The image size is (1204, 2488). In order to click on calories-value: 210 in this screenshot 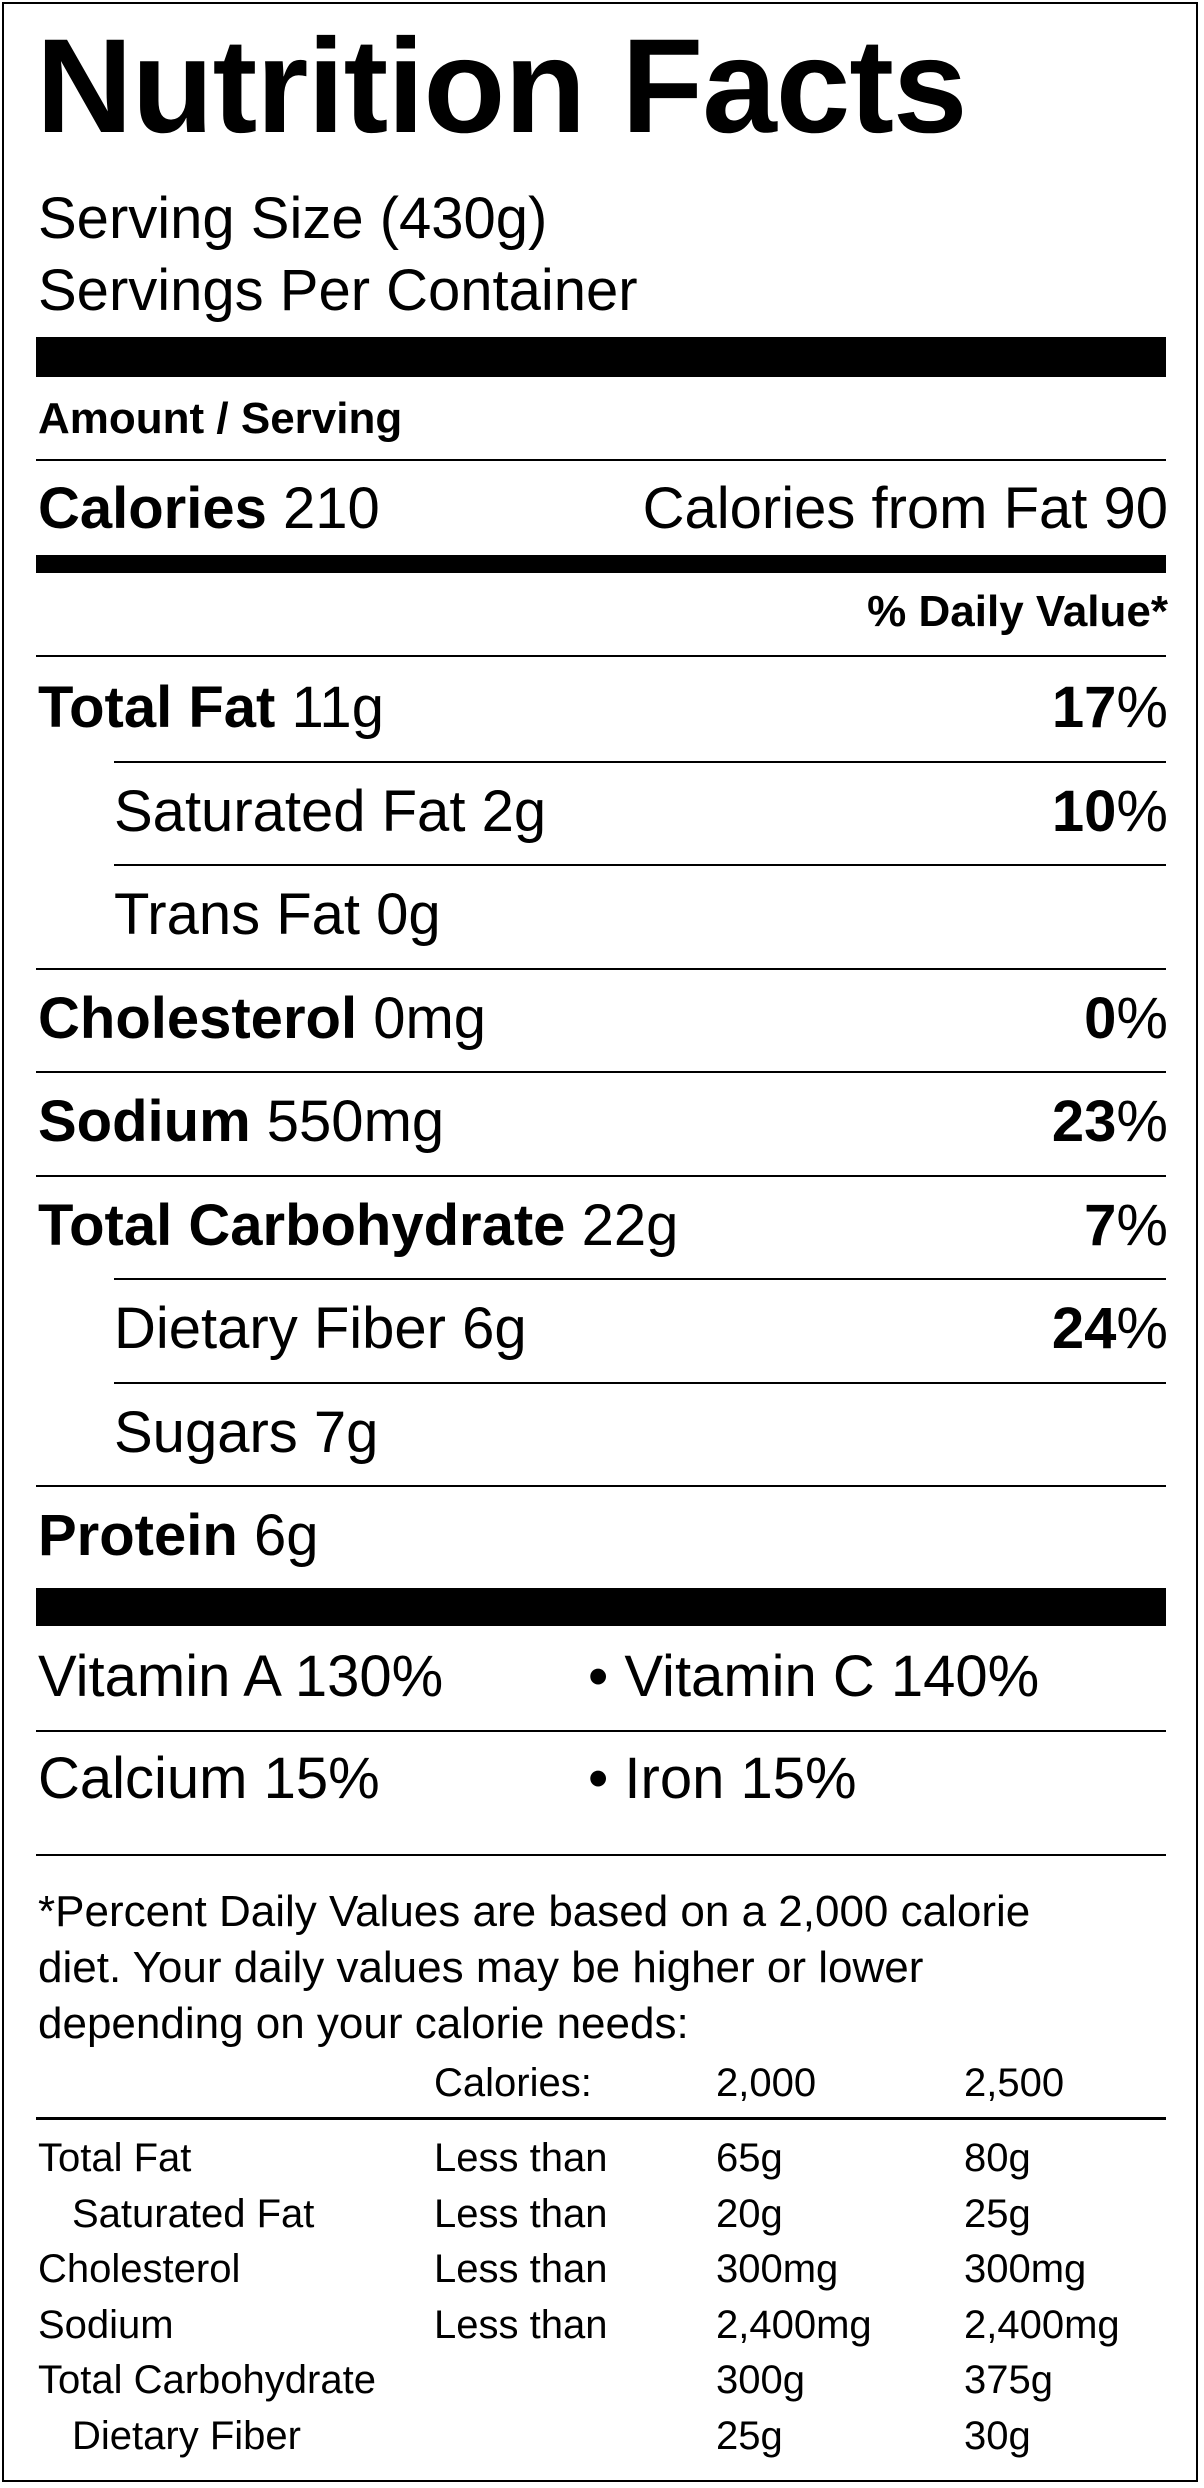, I will do `click(331, 508)`.